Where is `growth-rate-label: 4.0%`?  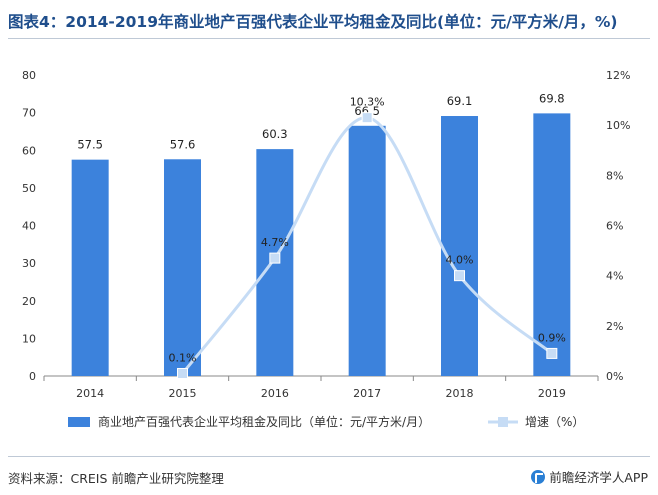
growth-rate-label: 4.0% is located at coordinates (460, 260).